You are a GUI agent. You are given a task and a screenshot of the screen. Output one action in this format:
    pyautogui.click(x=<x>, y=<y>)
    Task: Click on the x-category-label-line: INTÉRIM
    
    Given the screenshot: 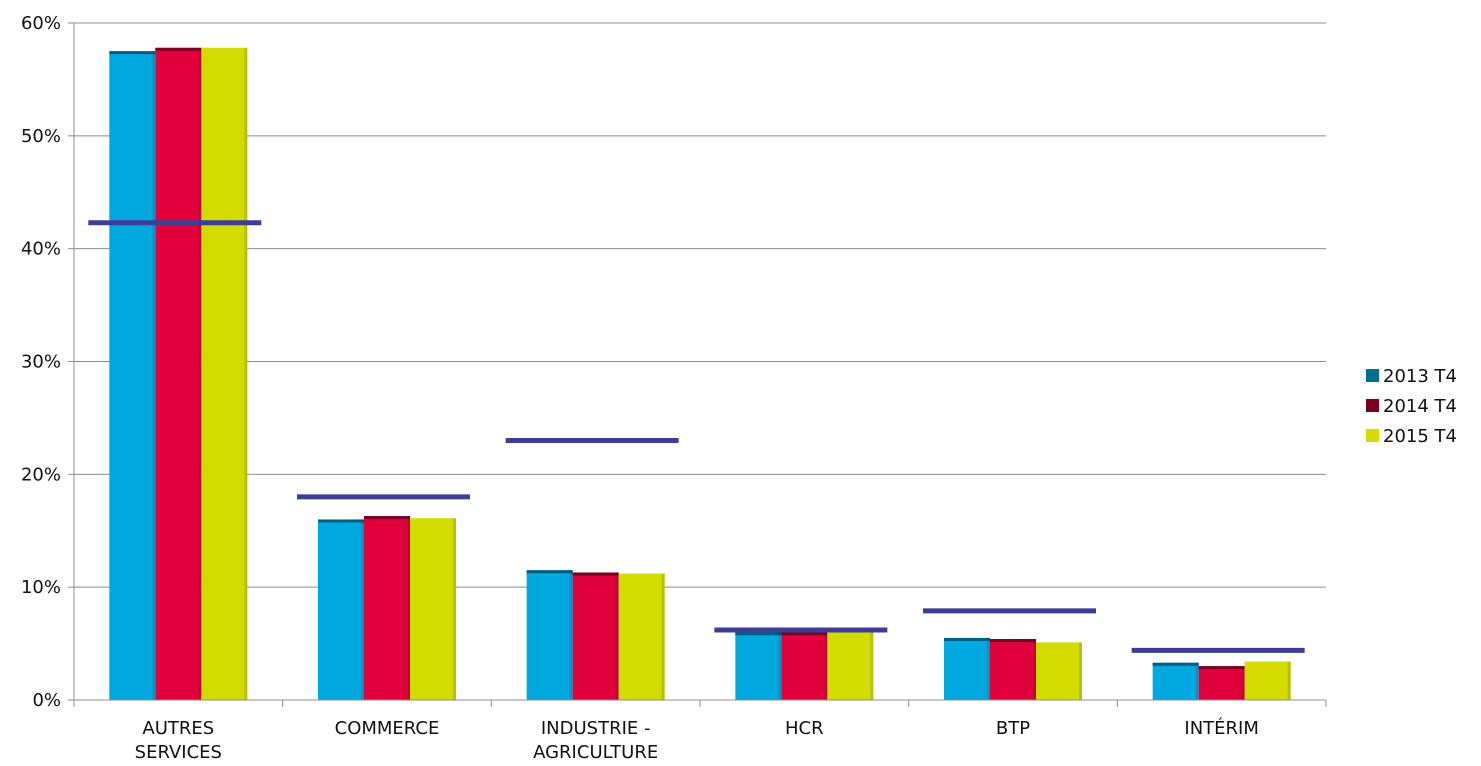 What is the action you would take?
    pyautogui.click(x=1221, y=728)
    